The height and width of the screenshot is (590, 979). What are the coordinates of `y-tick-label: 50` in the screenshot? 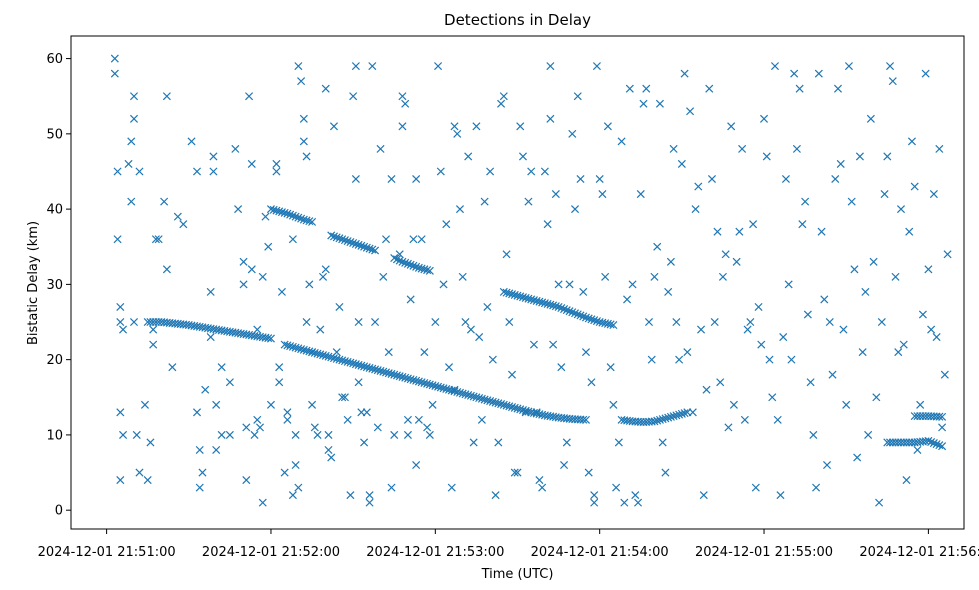 It's located at (54, 134).